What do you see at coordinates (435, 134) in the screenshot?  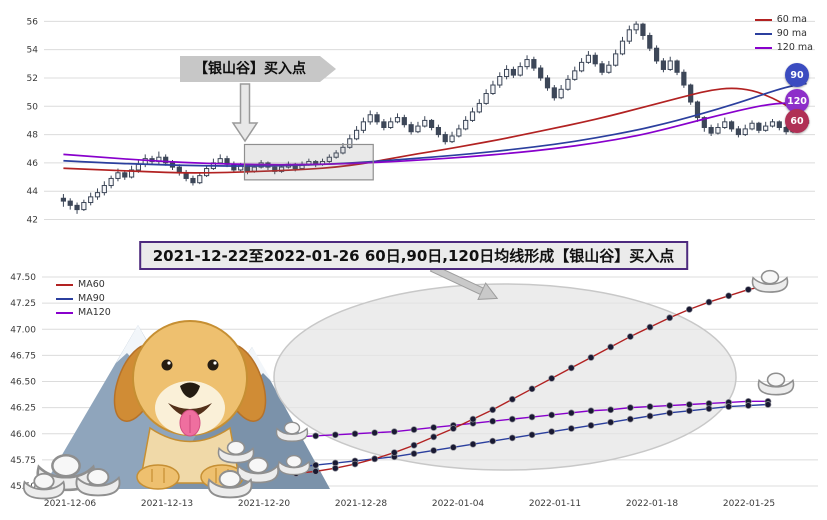 I see `ma120-line` at bounding box center [435, 134].